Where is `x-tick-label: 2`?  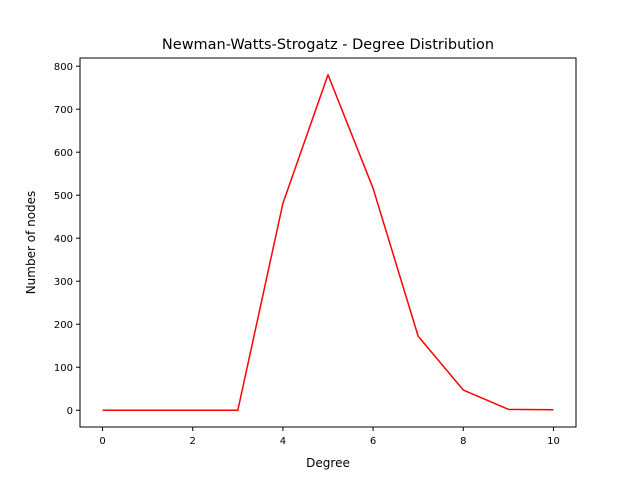
x-tick-label: 2 is located at coordinates (193, 441).